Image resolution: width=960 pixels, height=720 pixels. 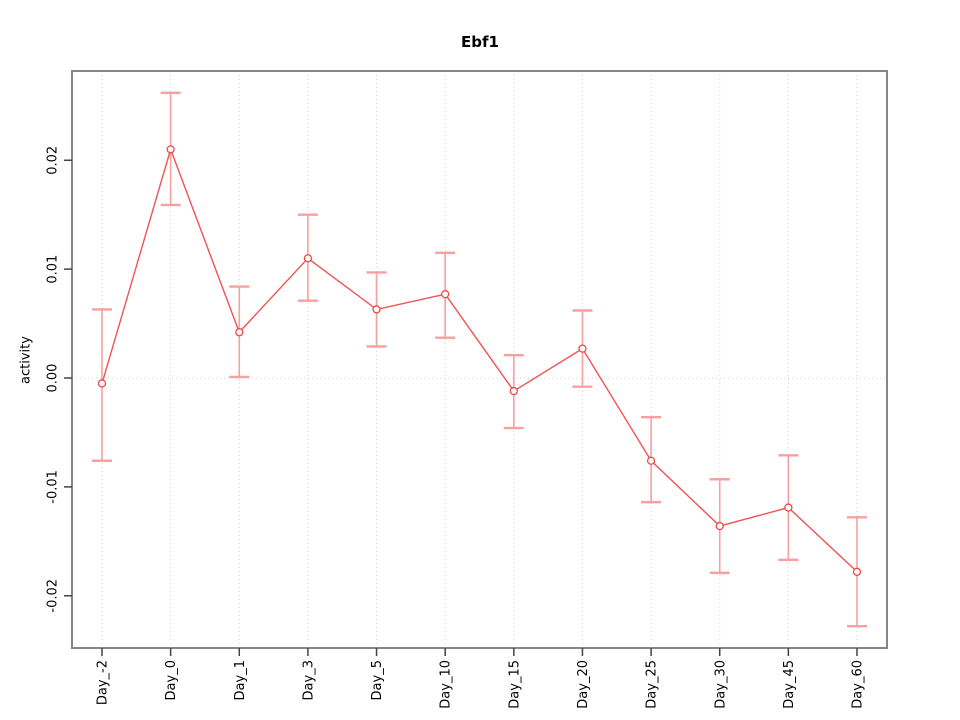 I want to click on x-tick-label: Day_25, so click(x=652, y=684).